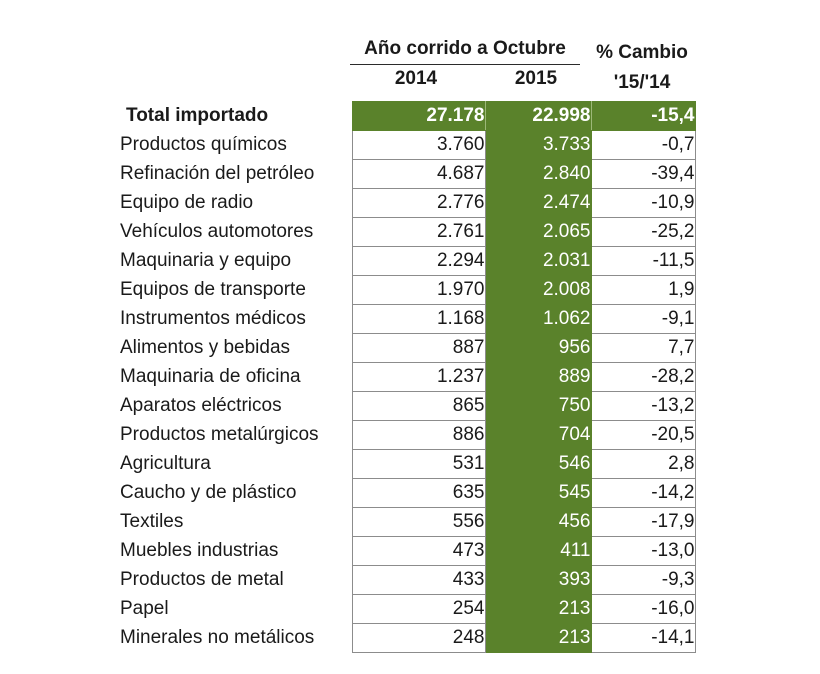 The image size is (820, 674). I want to click on table-row: Caucho y de plástico 635 545 -14,2, so click(408, 493).